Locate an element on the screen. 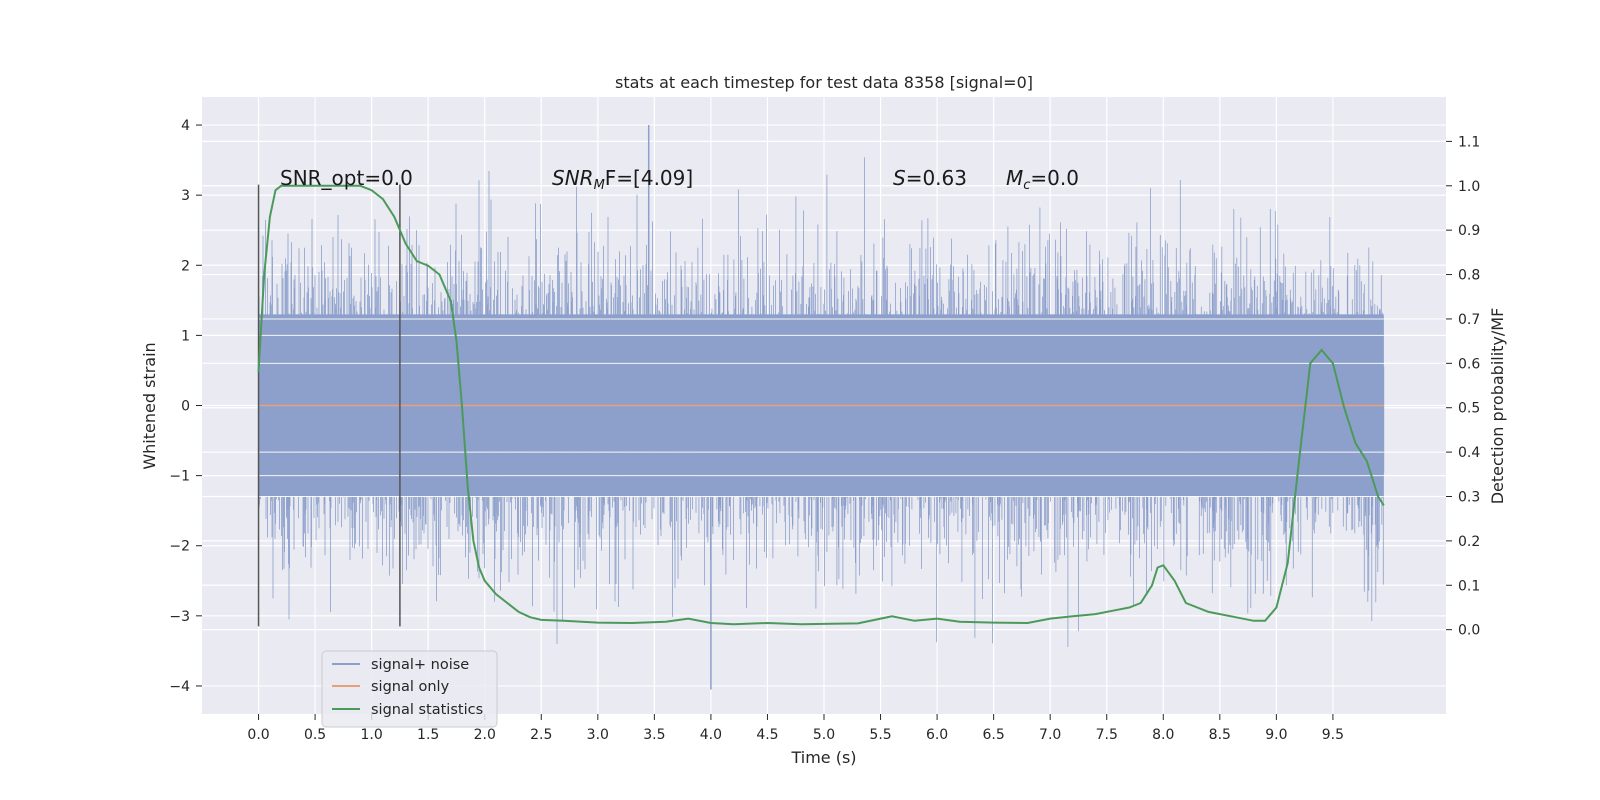 The height and width of the screenshot is (800, 1600). y2-tick-label-2: 0.9 is located at coordinates (1469, 231).